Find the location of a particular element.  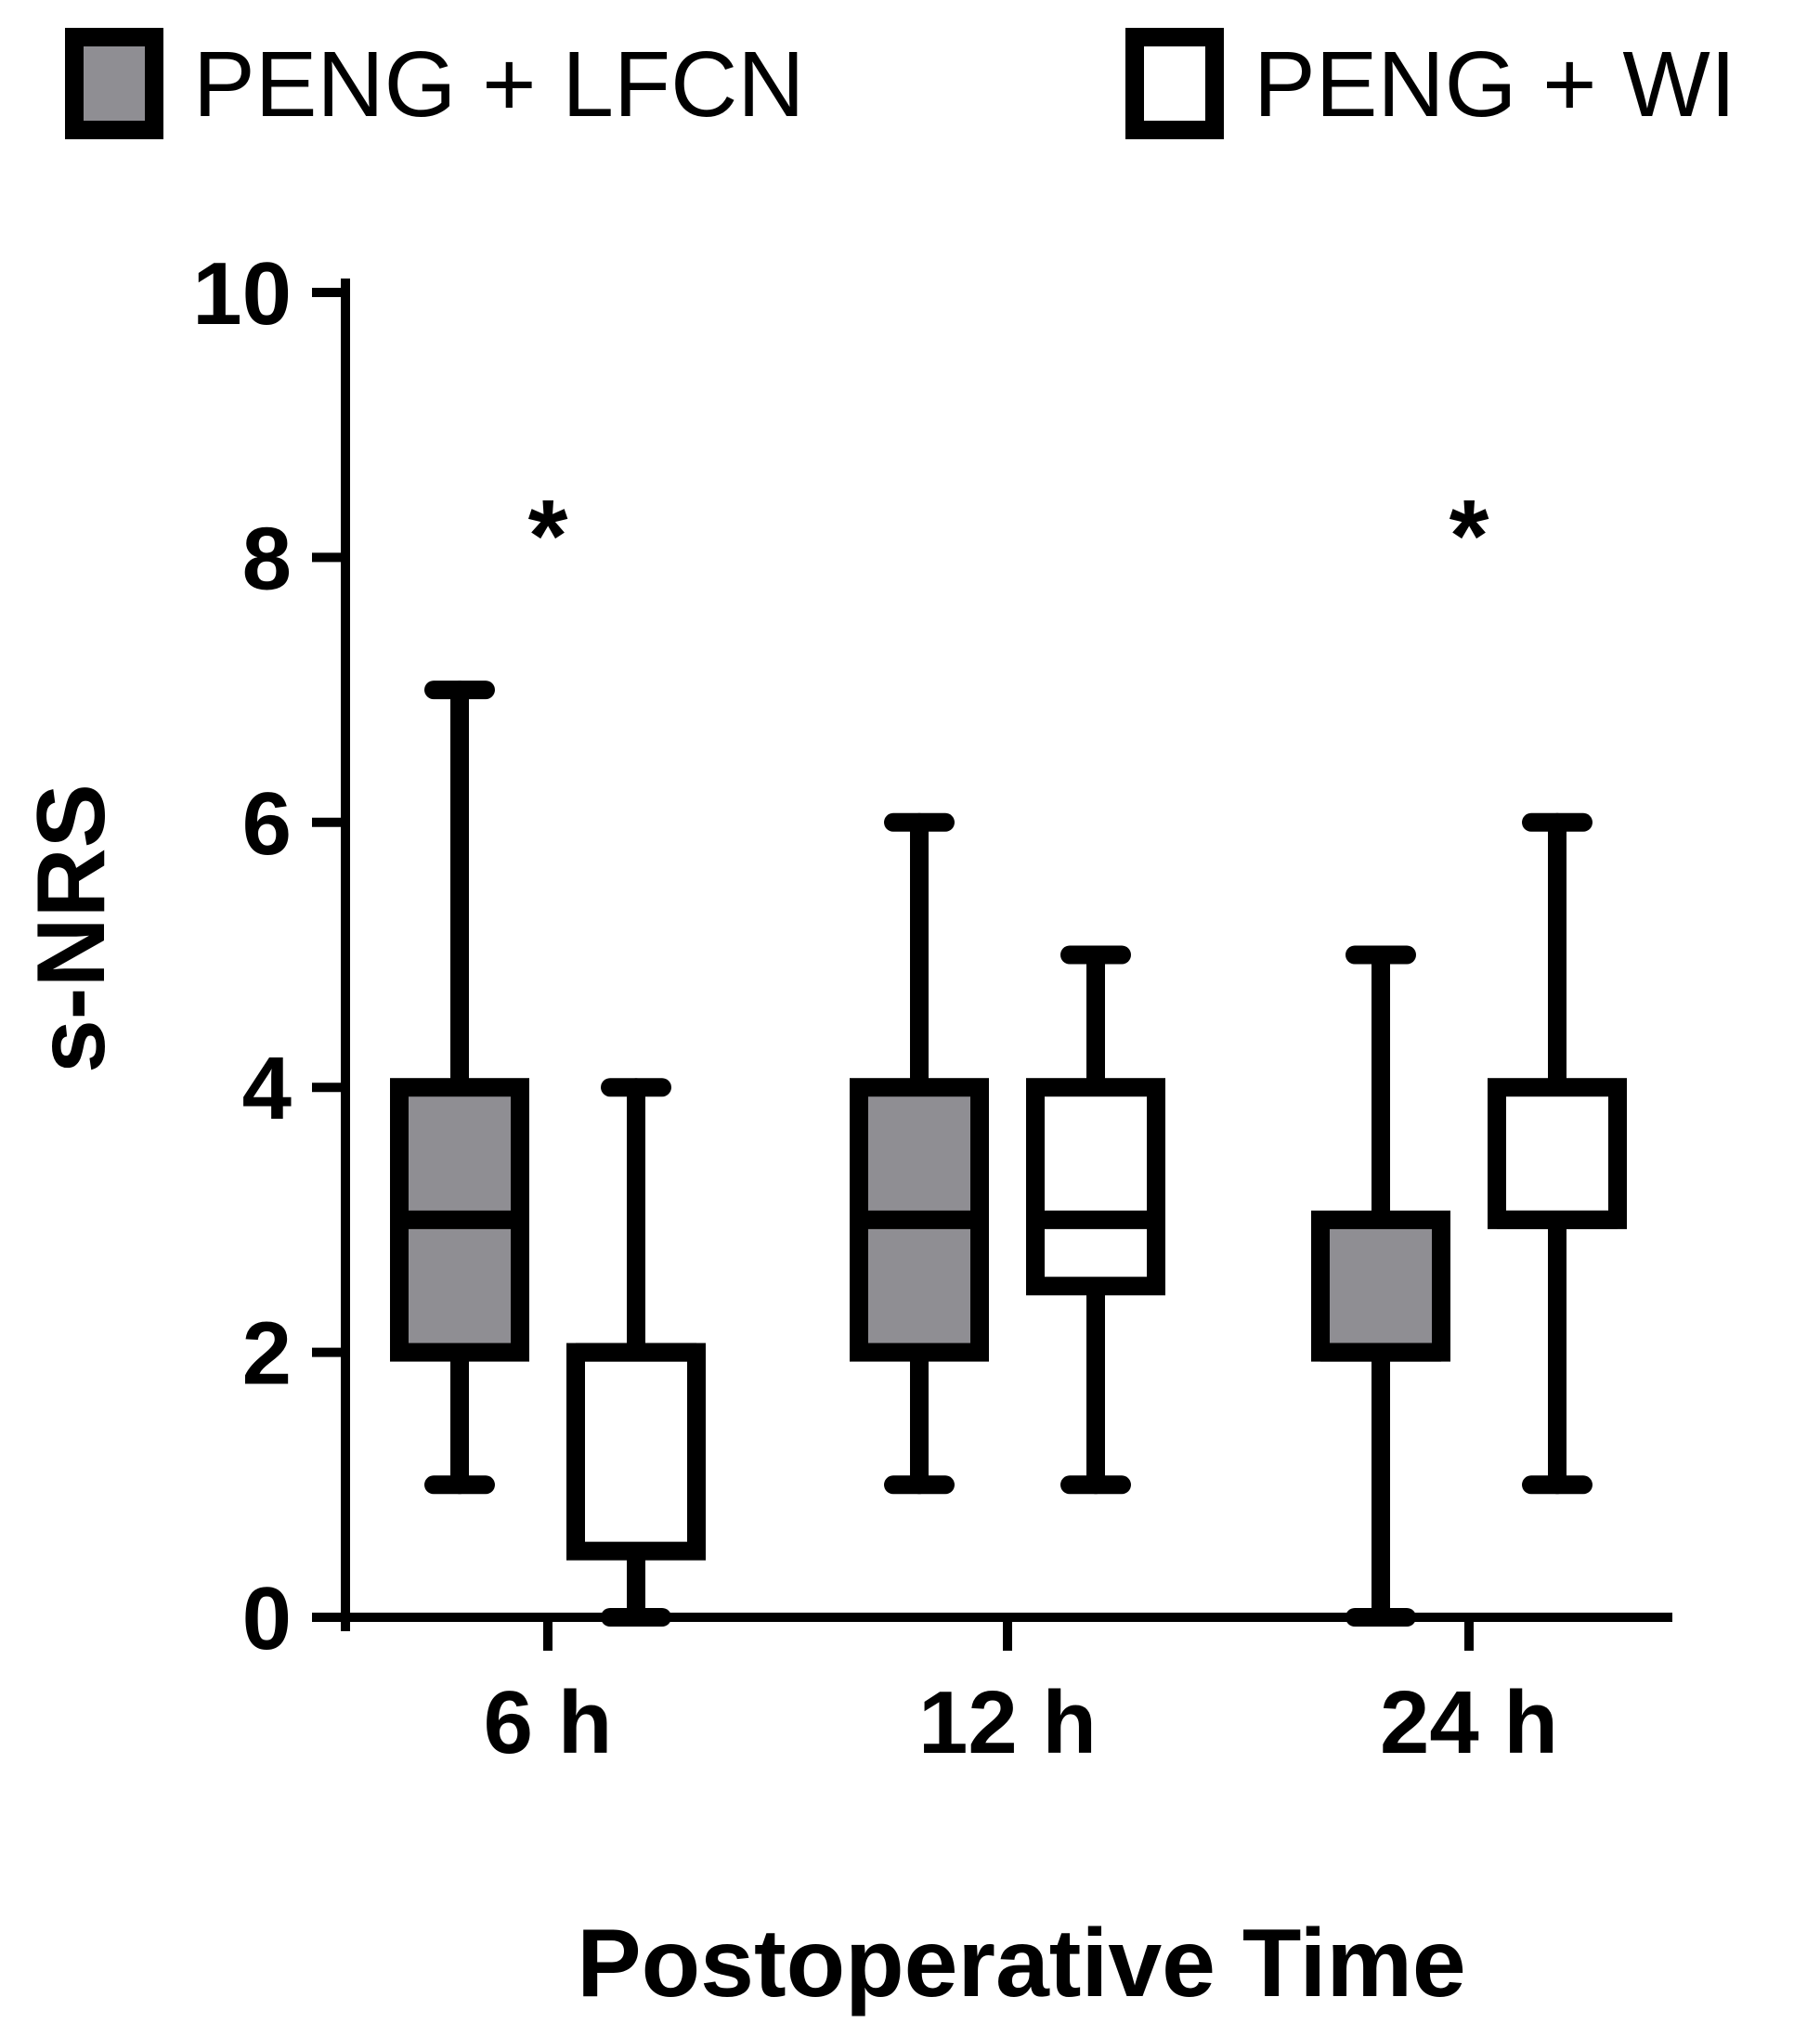

y-tick-label-10: 10 is located at coordinates (242, 294).